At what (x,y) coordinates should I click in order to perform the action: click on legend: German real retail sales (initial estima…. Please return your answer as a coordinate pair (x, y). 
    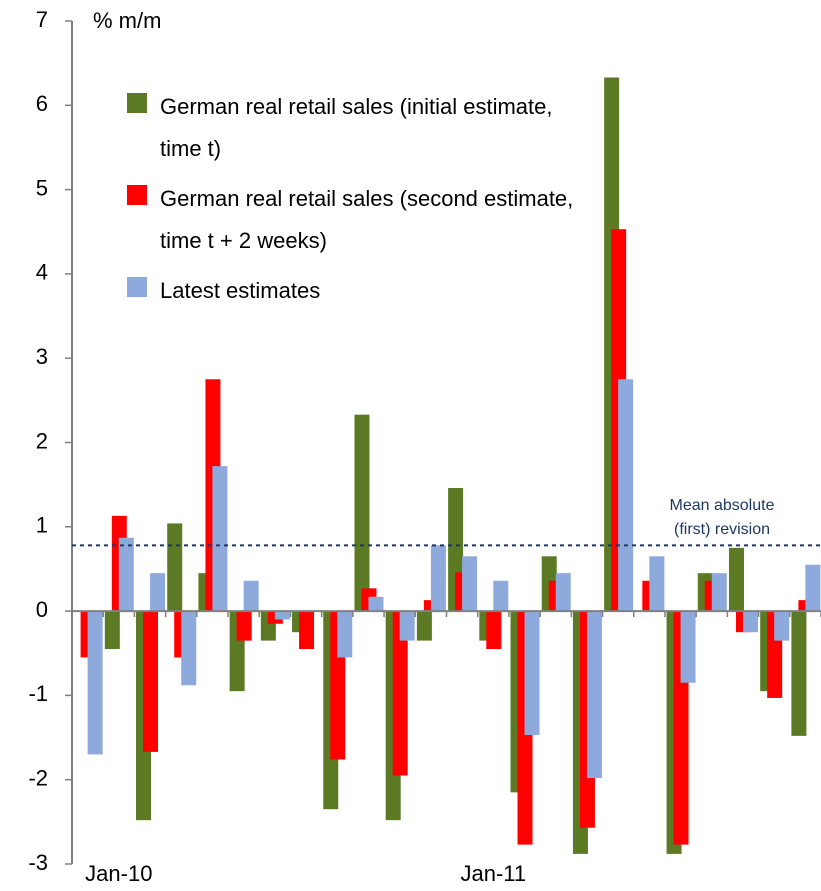
    Looking at the image, I should click on (357, 203).